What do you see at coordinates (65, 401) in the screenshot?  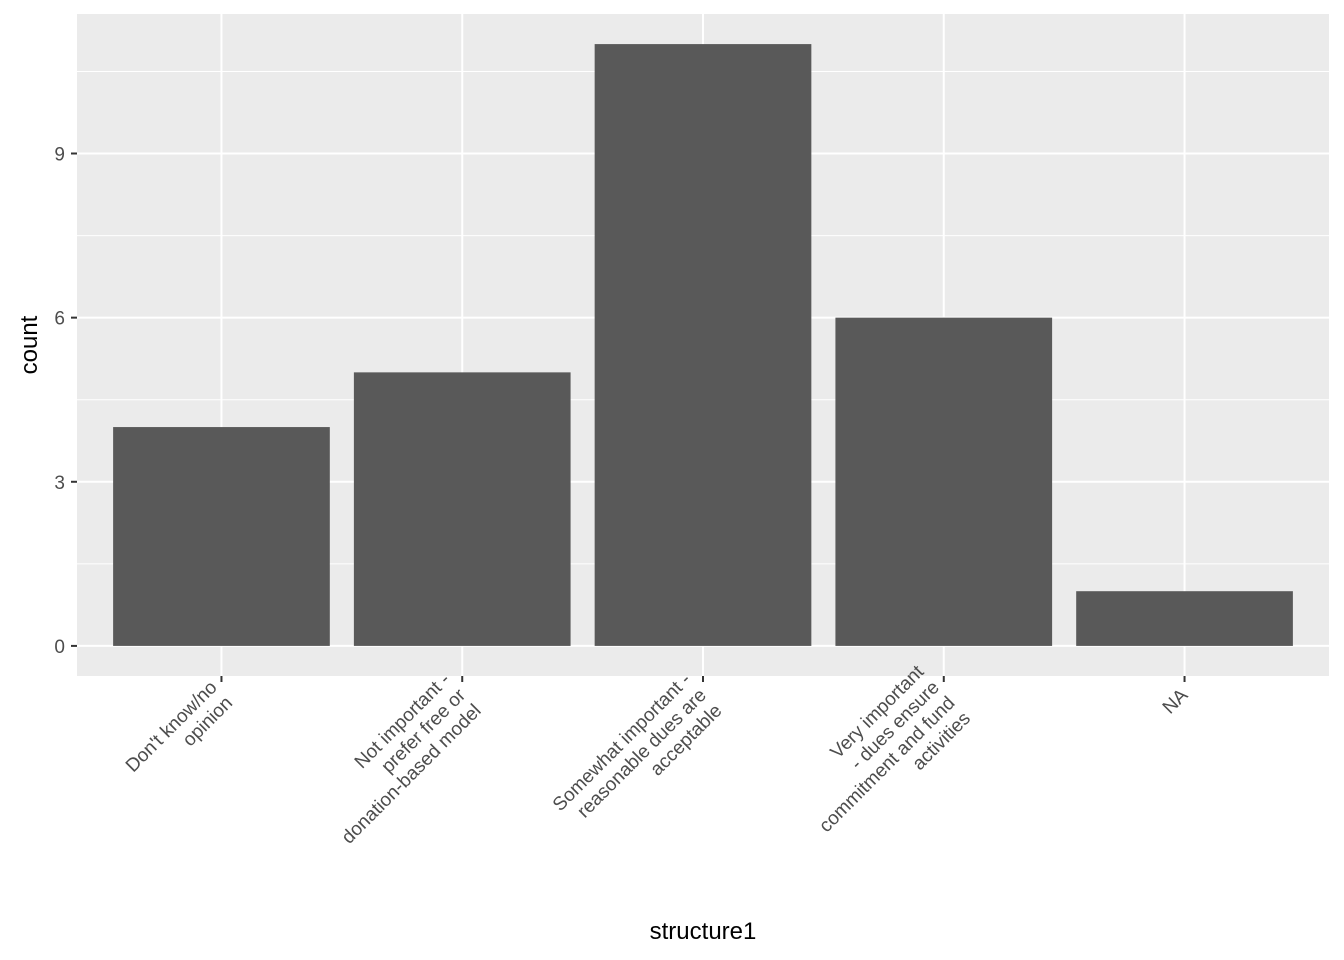 I see `y-axis: 0 3 6 9` at bounding box center [65, 401].